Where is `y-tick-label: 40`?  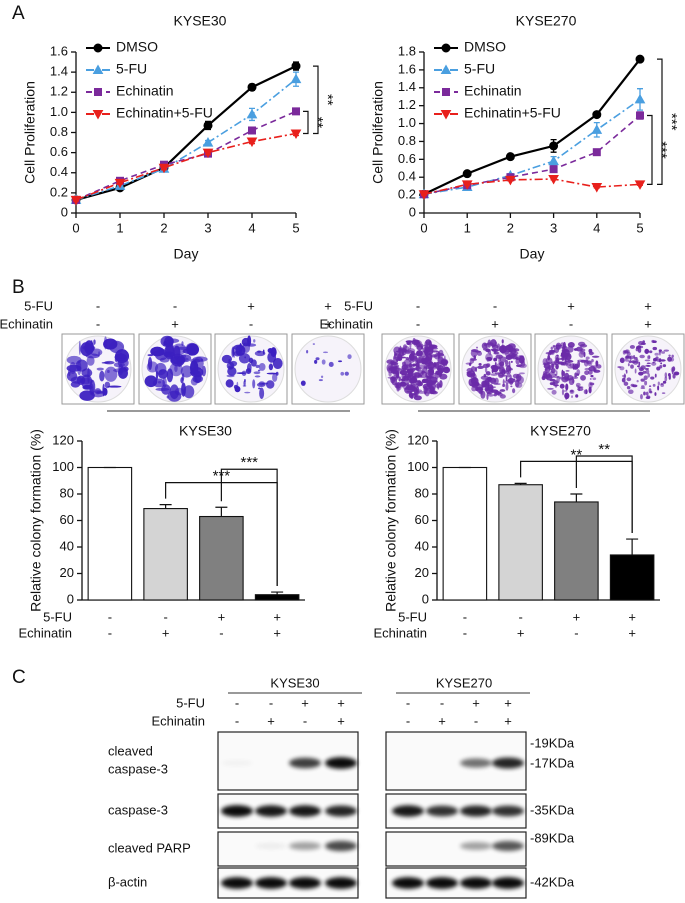 y-tick-label: 40 is located at coordinates (67, 545).